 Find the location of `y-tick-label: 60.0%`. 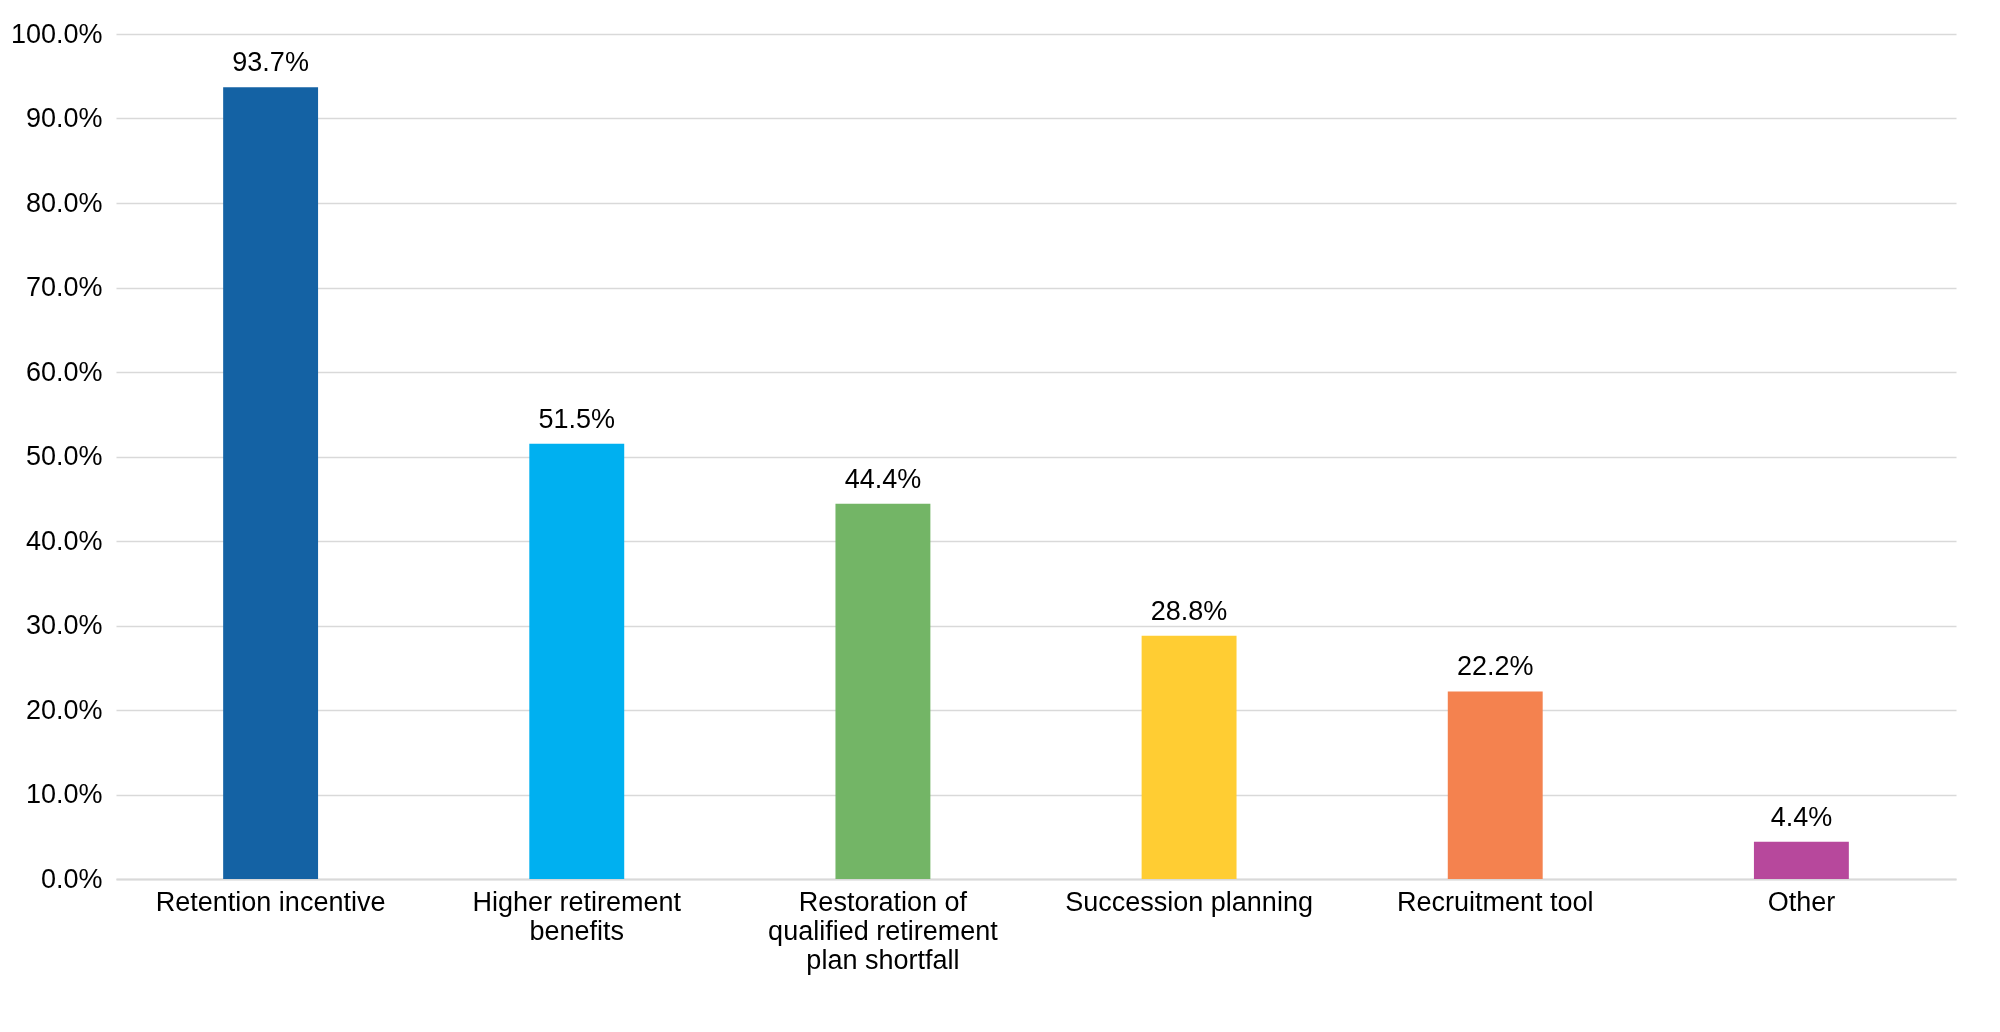

y-tick-label: 60.0% is located at coordinates (64, 371).